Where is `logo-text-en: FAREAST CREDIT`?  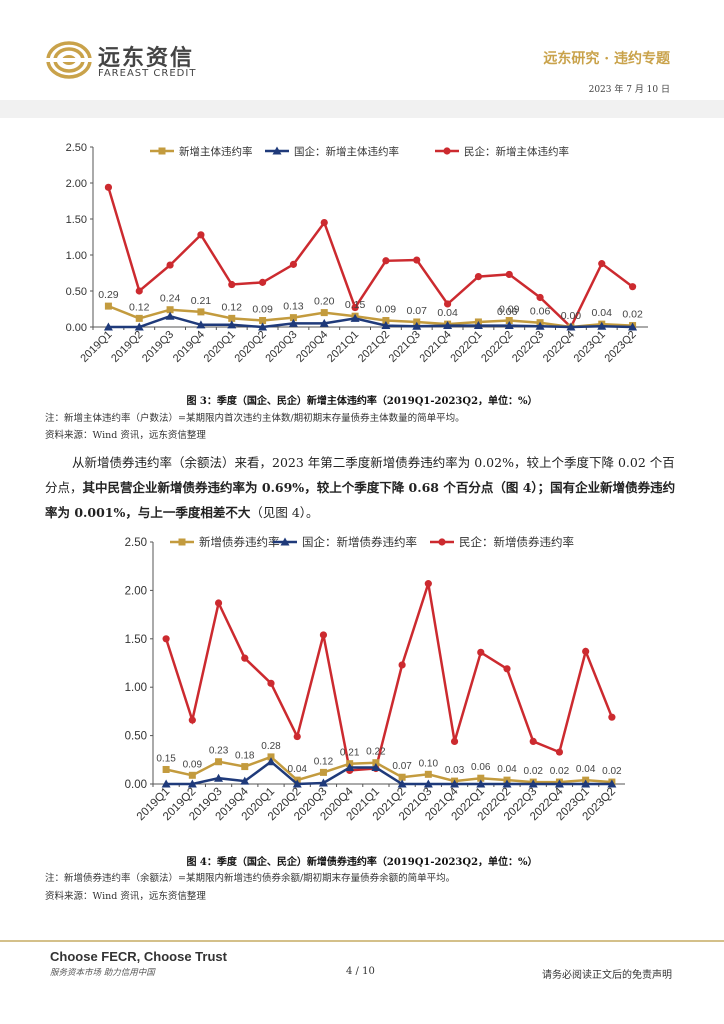 logo-text-en: FAREAST CREDIT is located at coordinates (147, 73).